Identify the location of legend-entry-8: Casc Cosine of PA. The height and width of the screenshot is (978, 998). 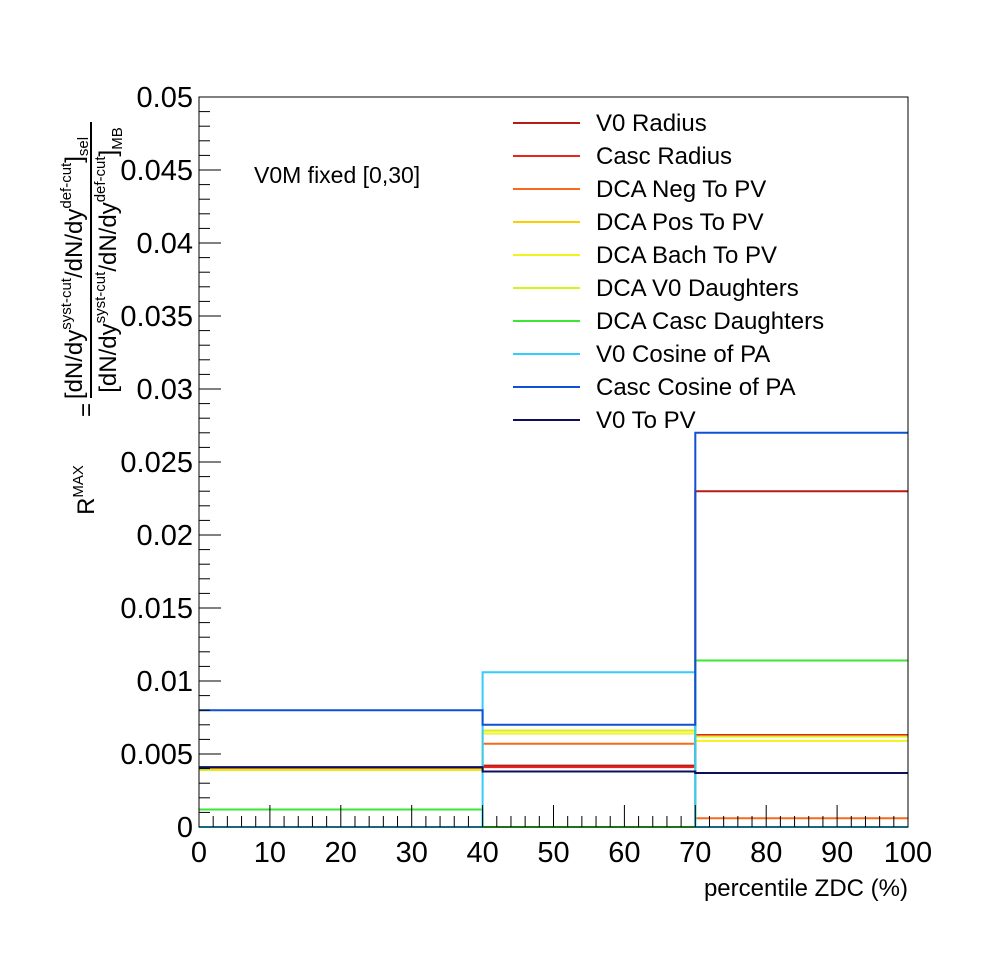
(654, 387).